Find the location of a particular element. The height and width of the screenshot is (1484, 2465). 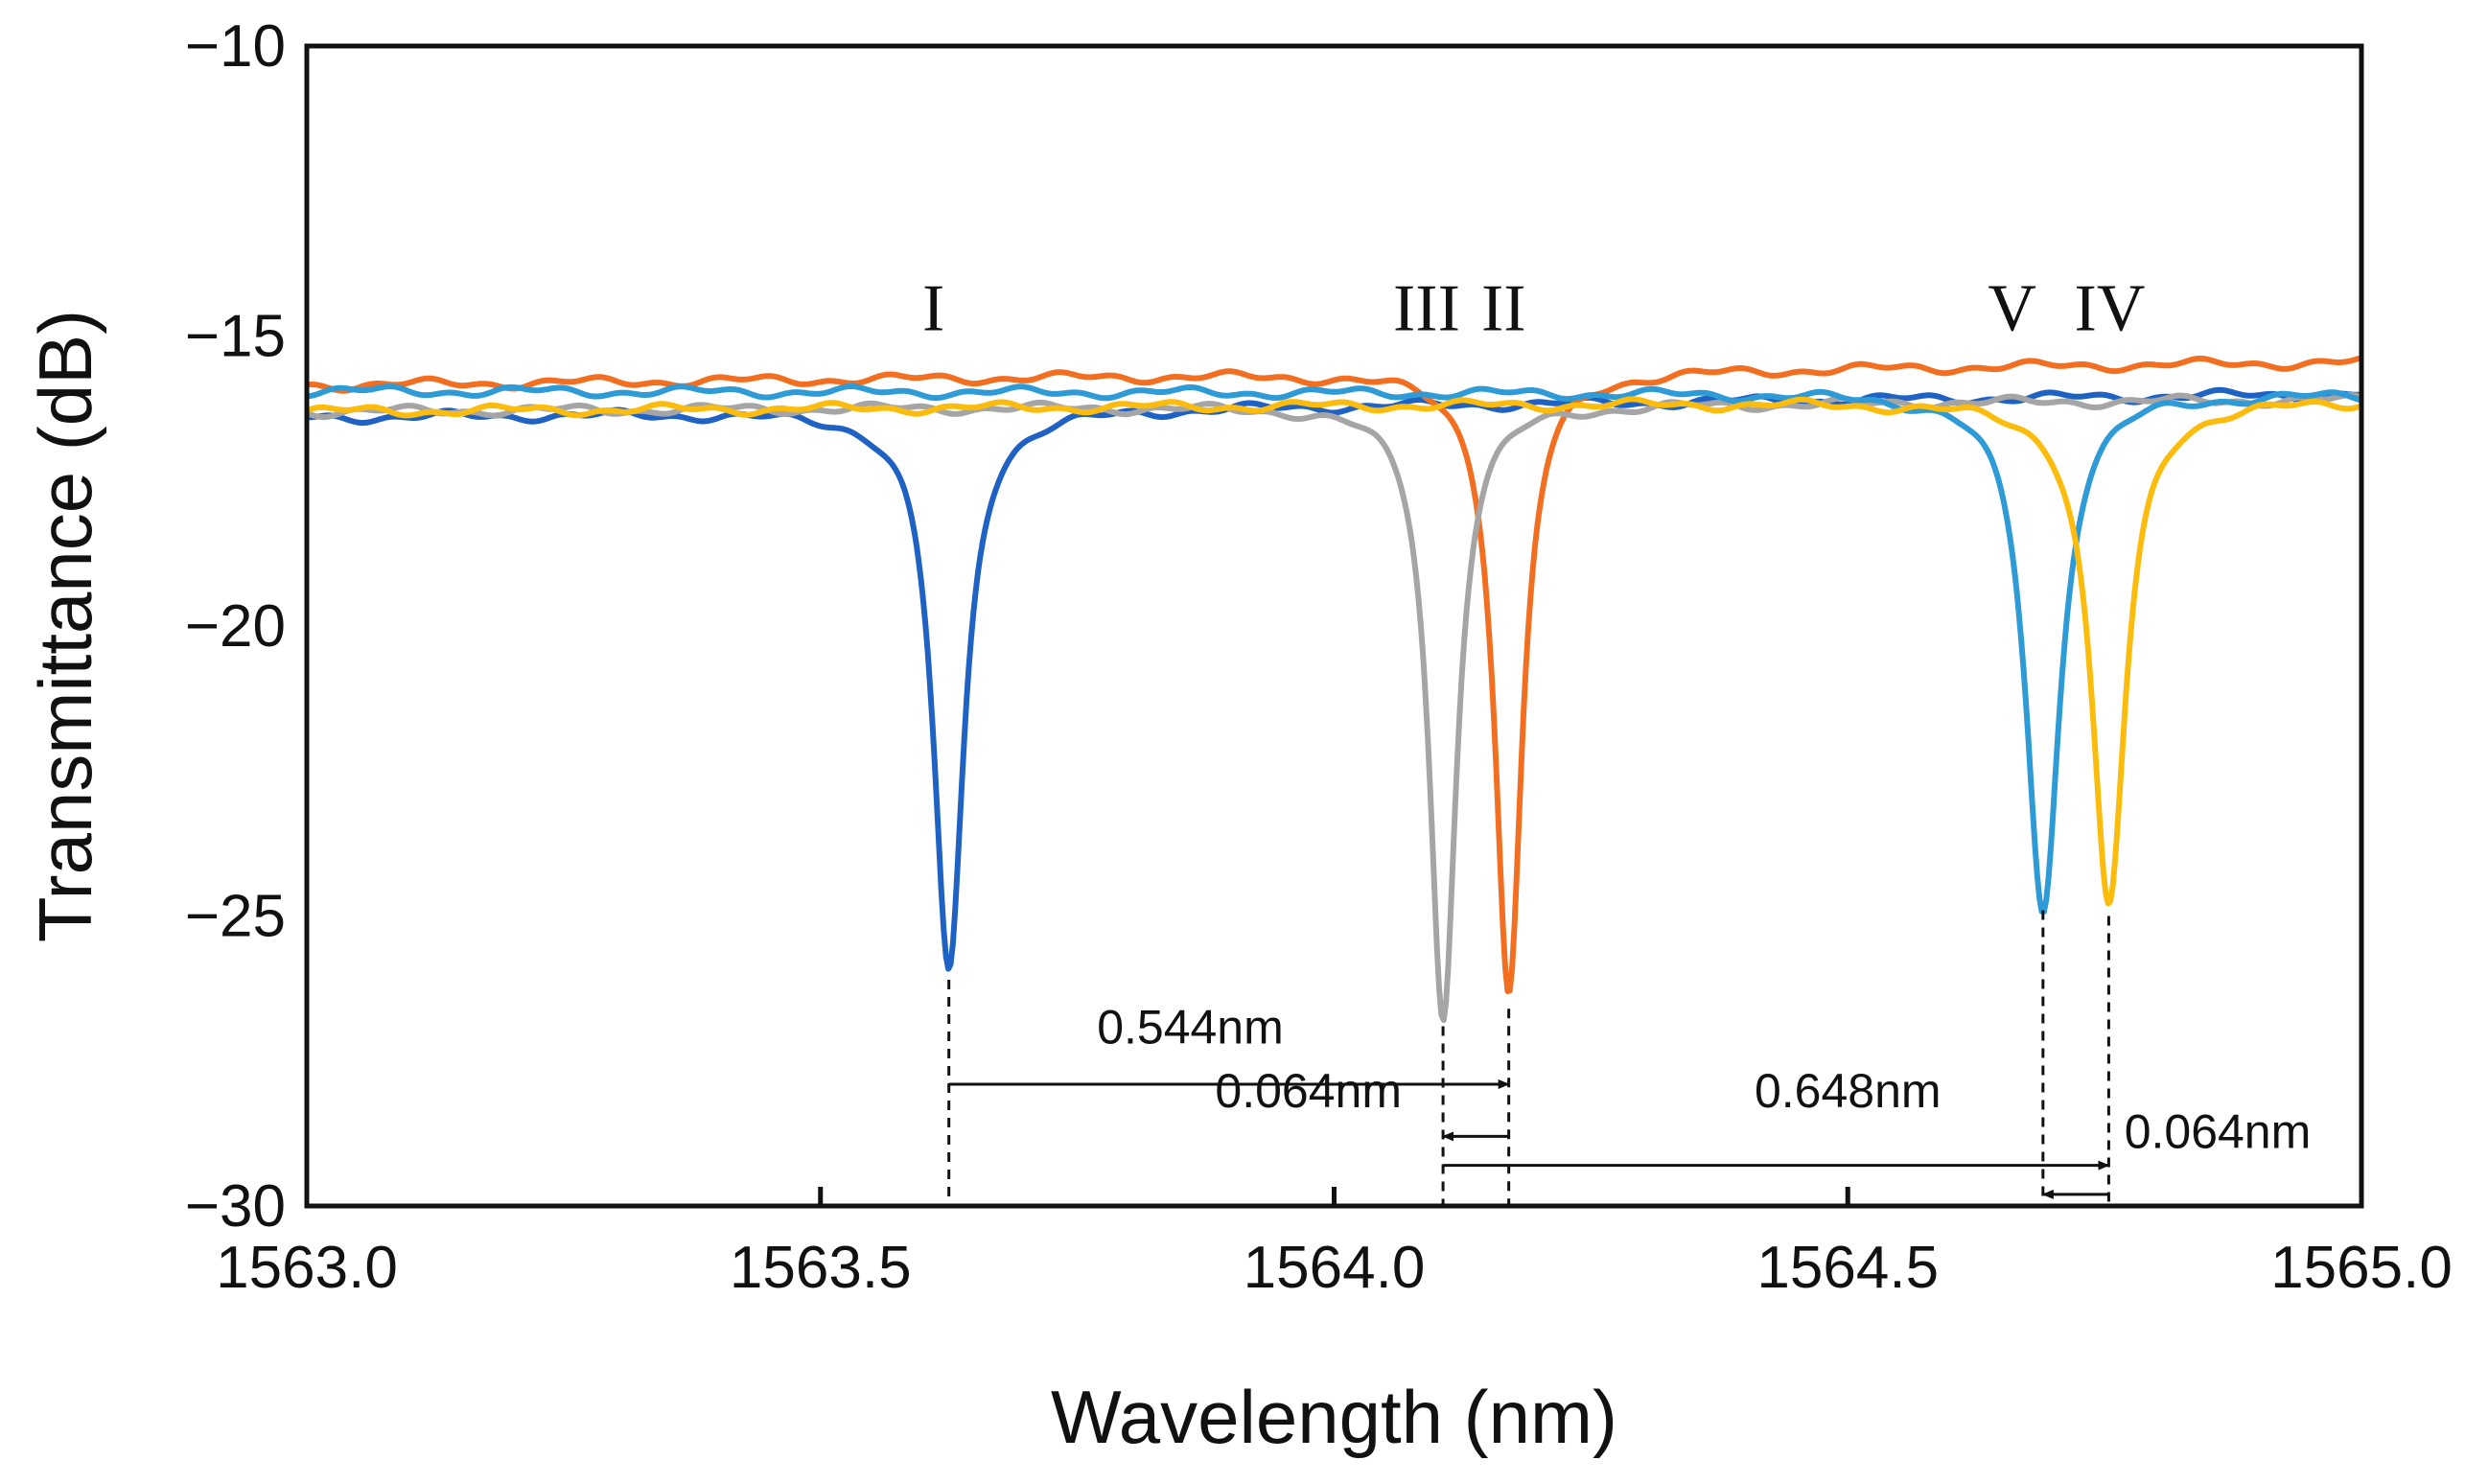

y-tick-label: −10 is located at coordinates (235, 46).